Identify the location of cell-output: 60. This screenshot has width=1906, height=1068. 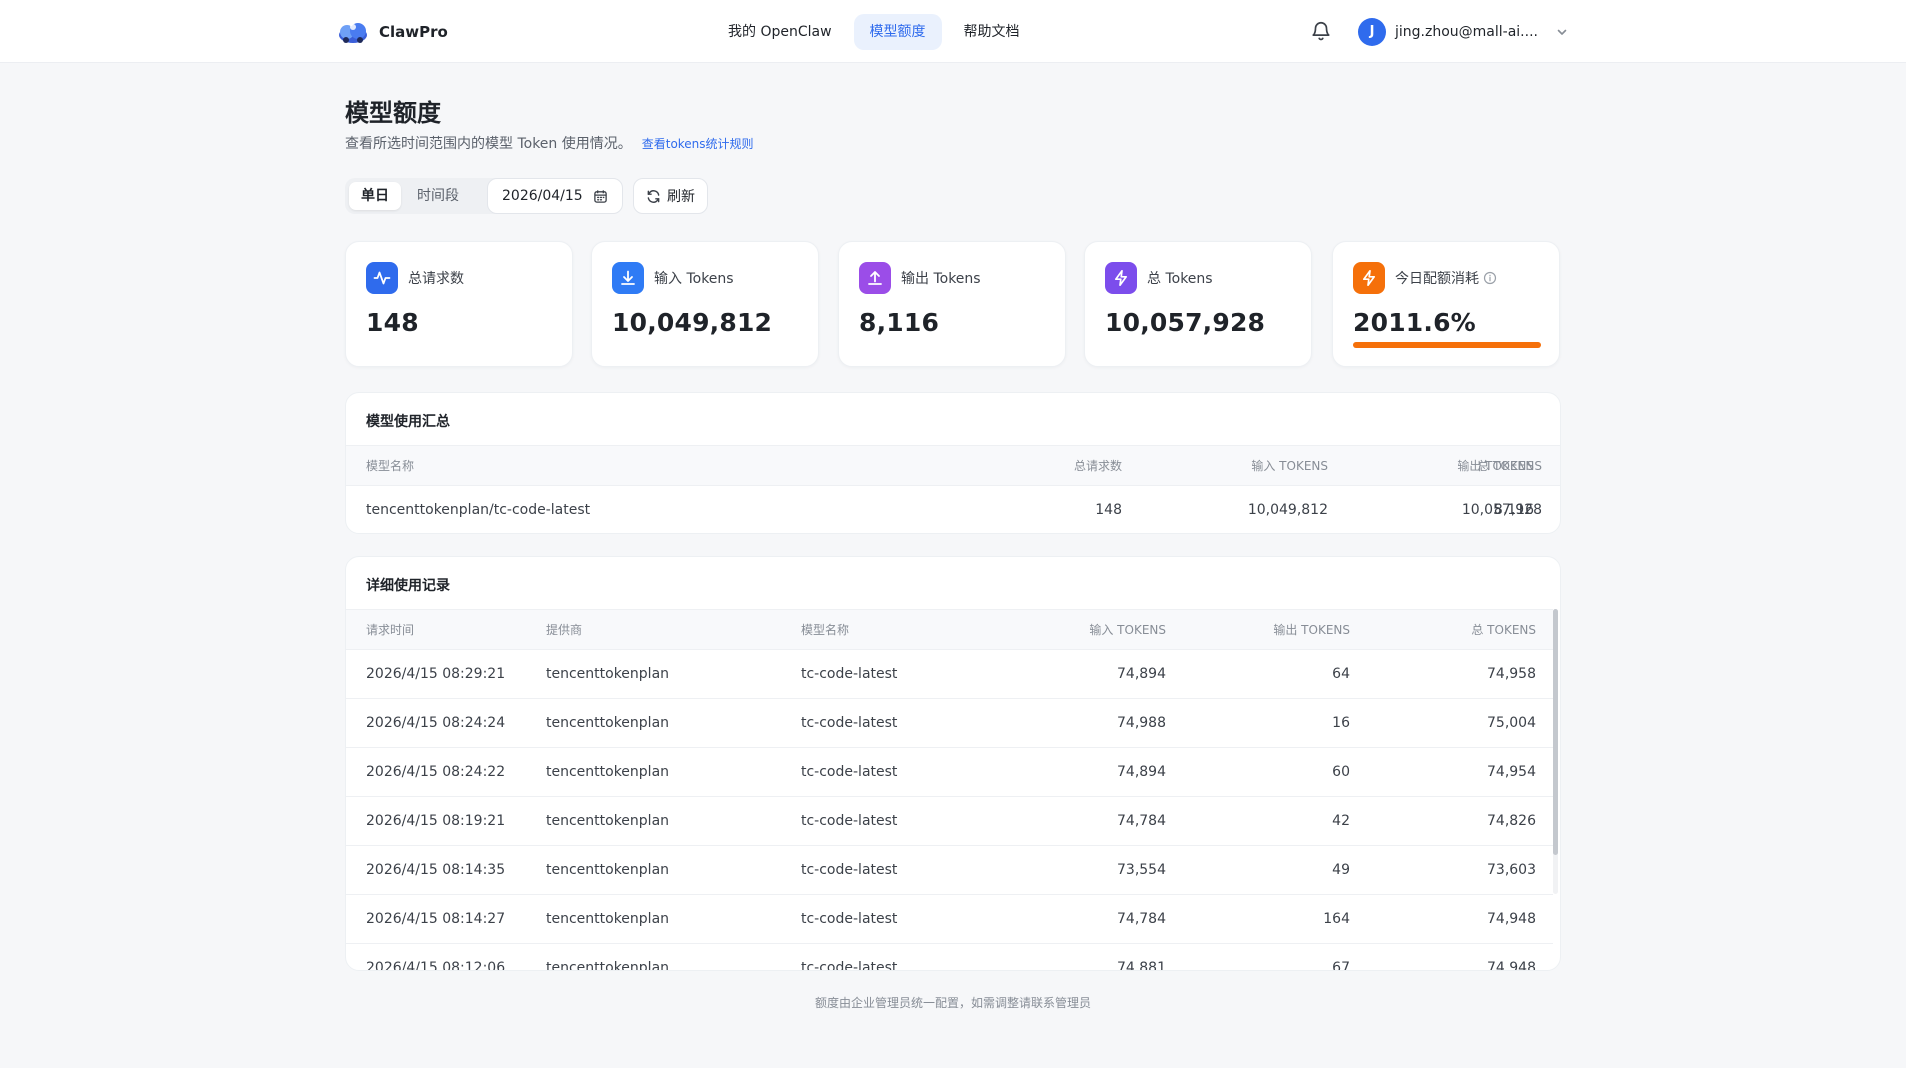
(1341, 772).